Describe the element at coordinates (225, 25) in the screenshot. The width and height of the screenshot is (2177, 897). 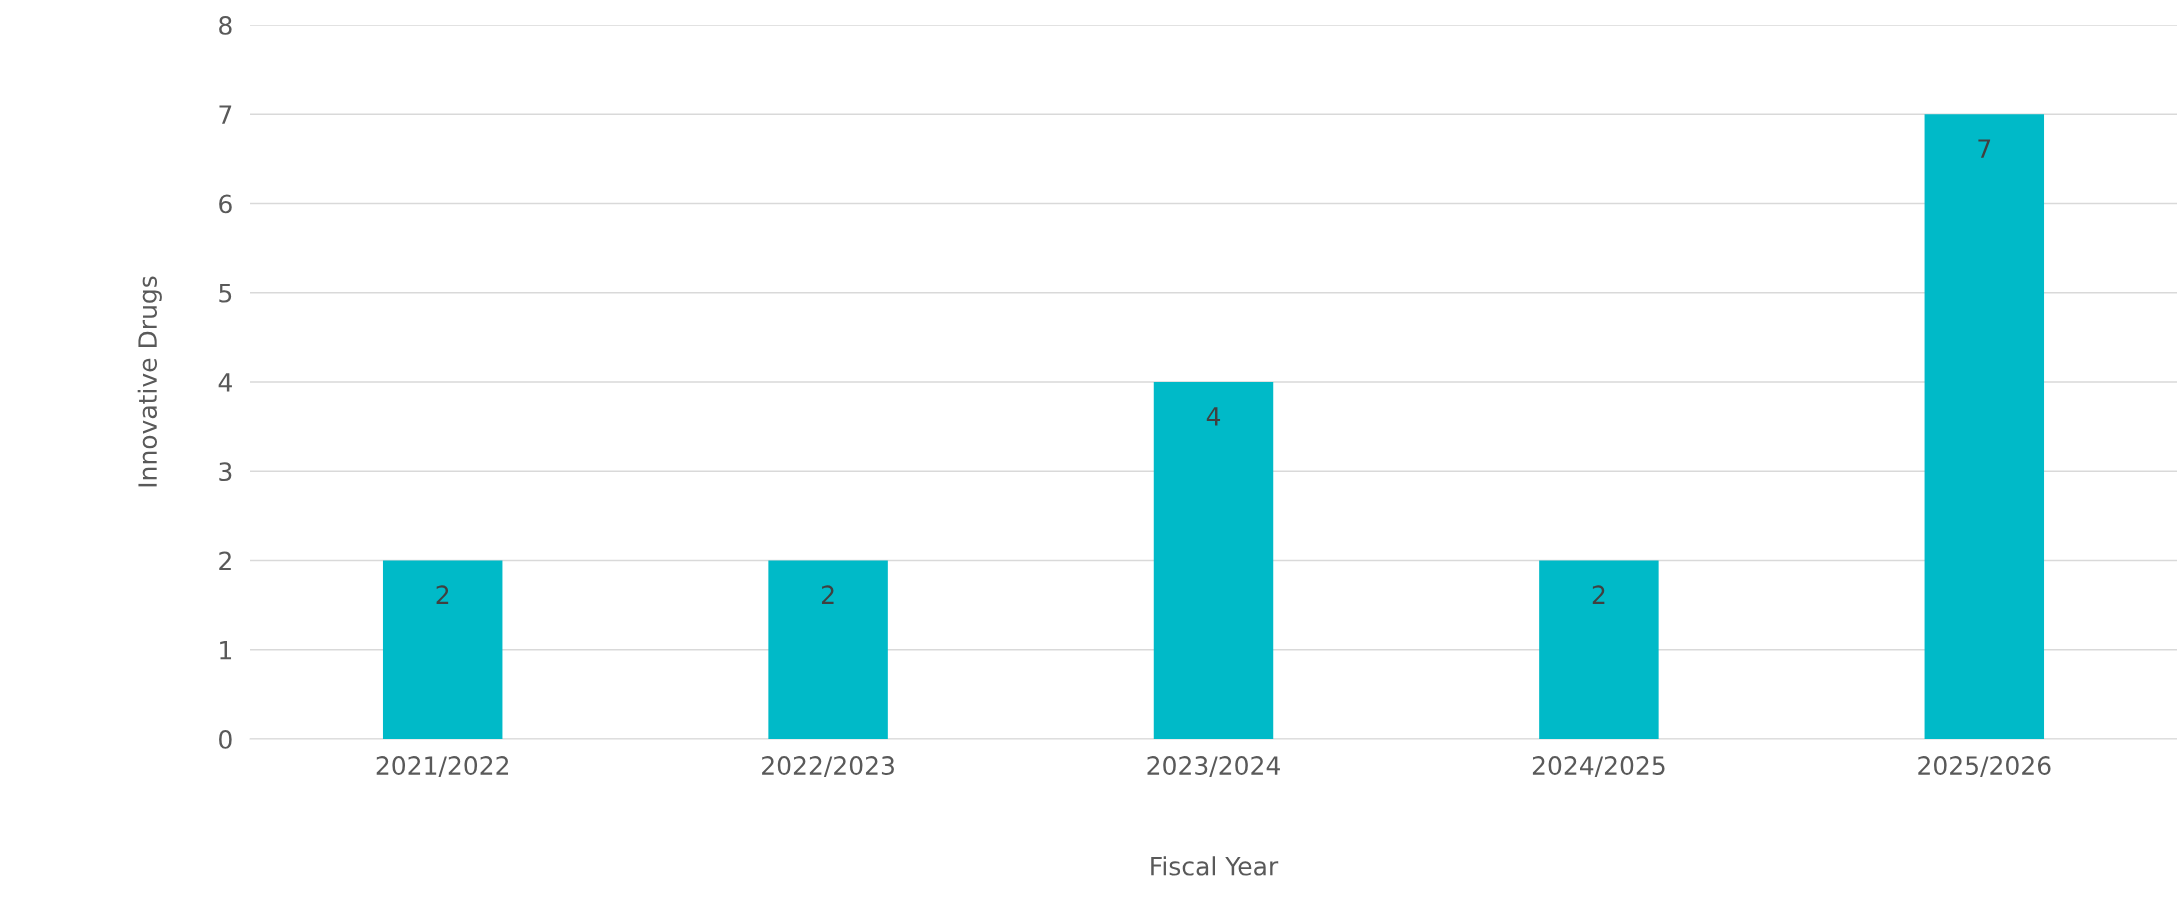
I see `y-tick-label: 8` at that location.